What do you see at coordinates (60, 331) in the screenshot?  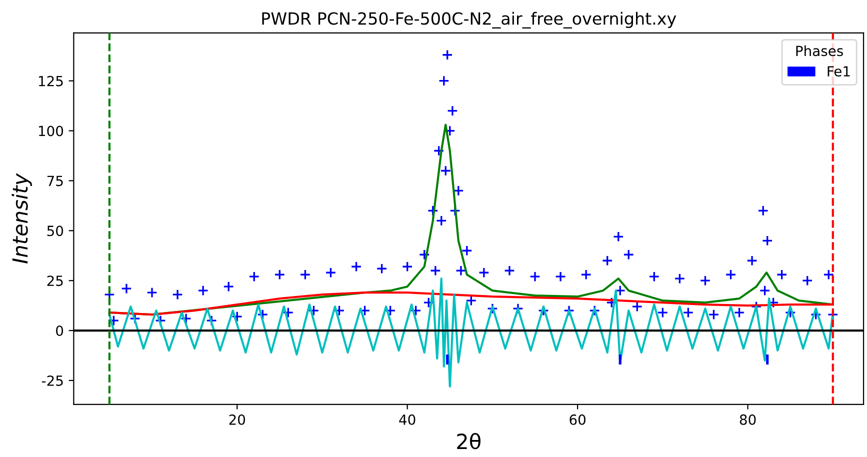 I see `y-tick-label: 0` at bounding box center [60, 331].